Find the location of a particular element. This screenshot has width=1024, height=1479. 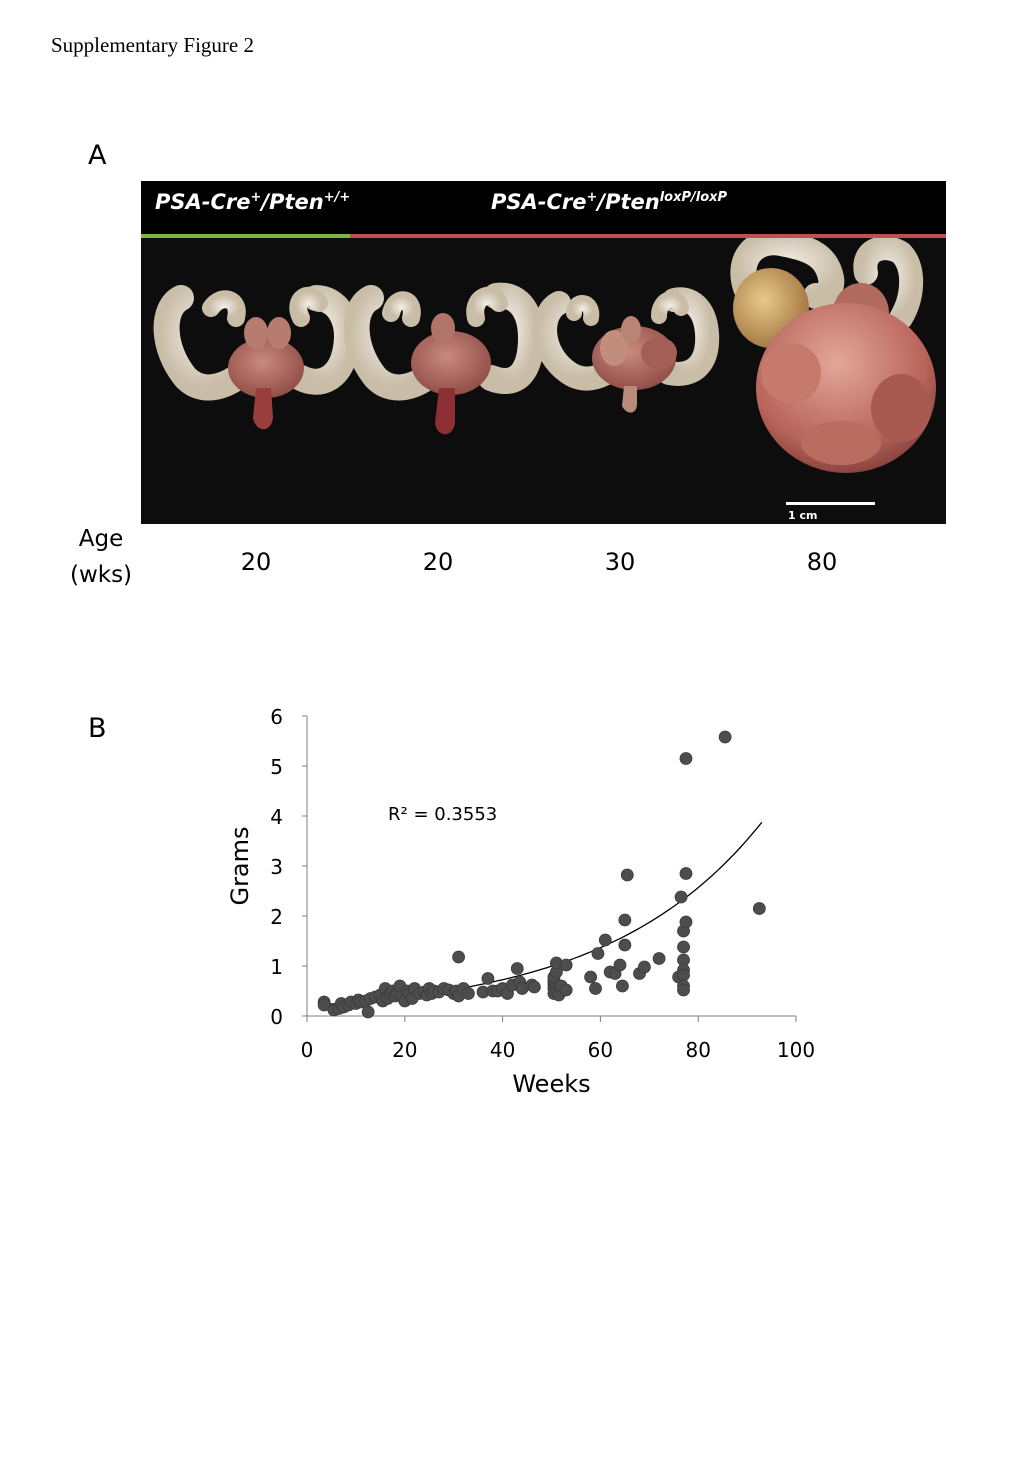

x-tick-label: 80 is located at coordinates (697, 1050).